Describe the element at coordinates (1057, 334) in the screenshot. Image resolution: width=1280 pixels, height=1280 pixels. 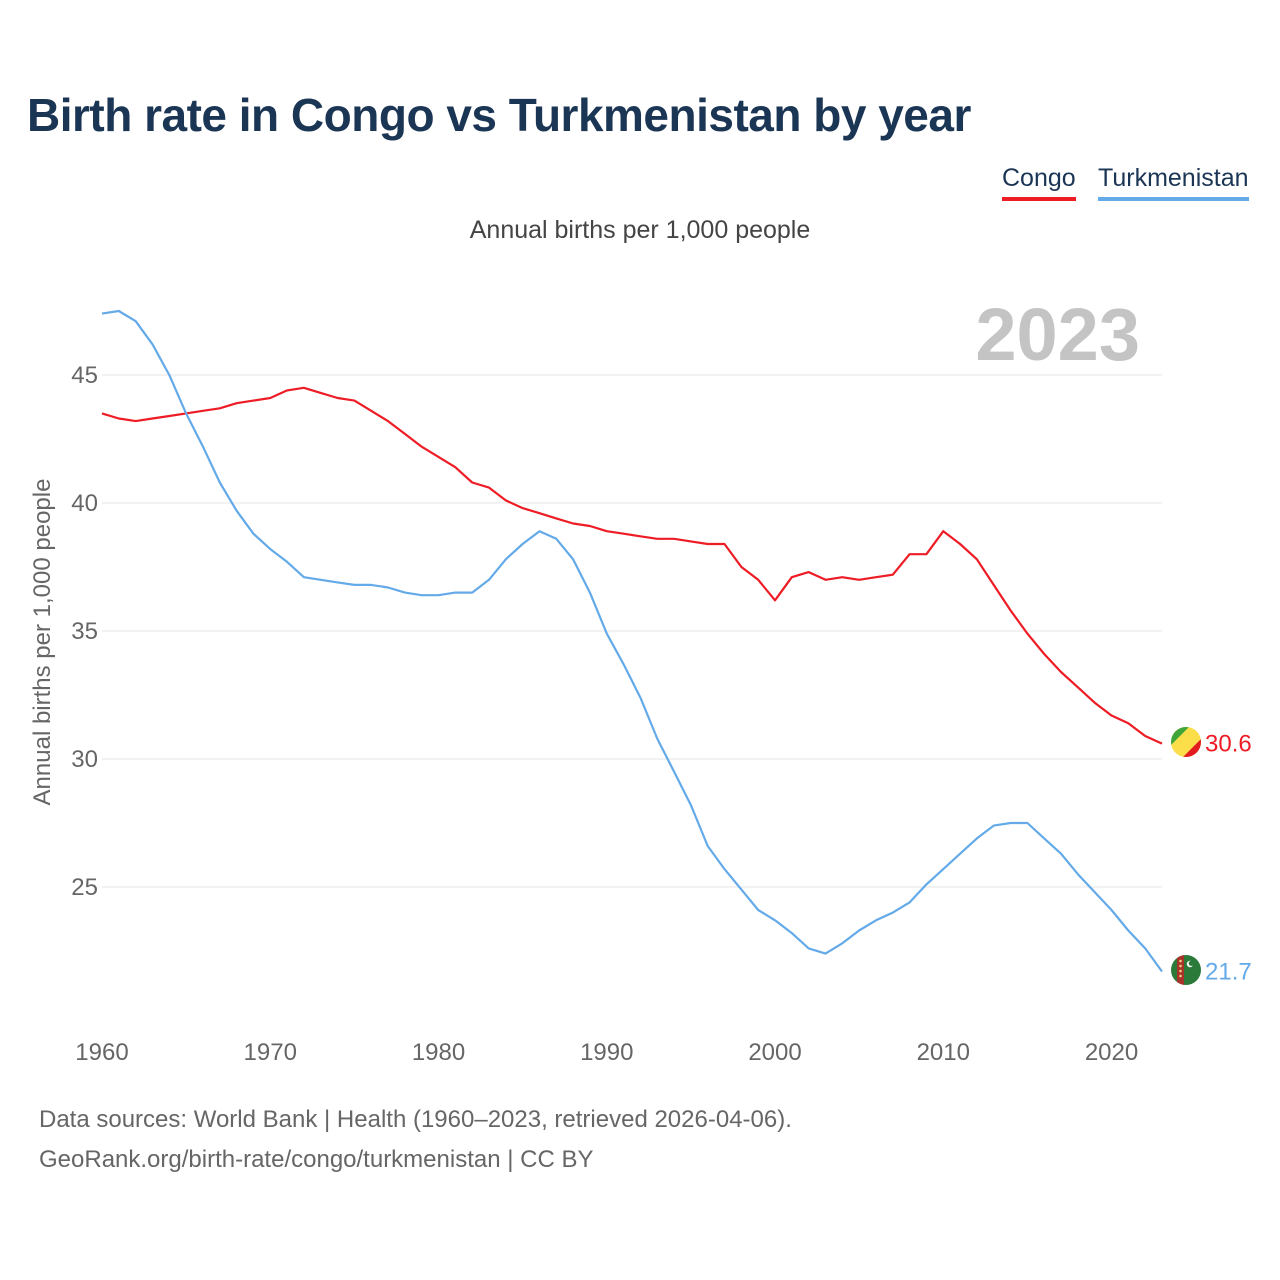
I see `year-watermark: 2023` at that location.